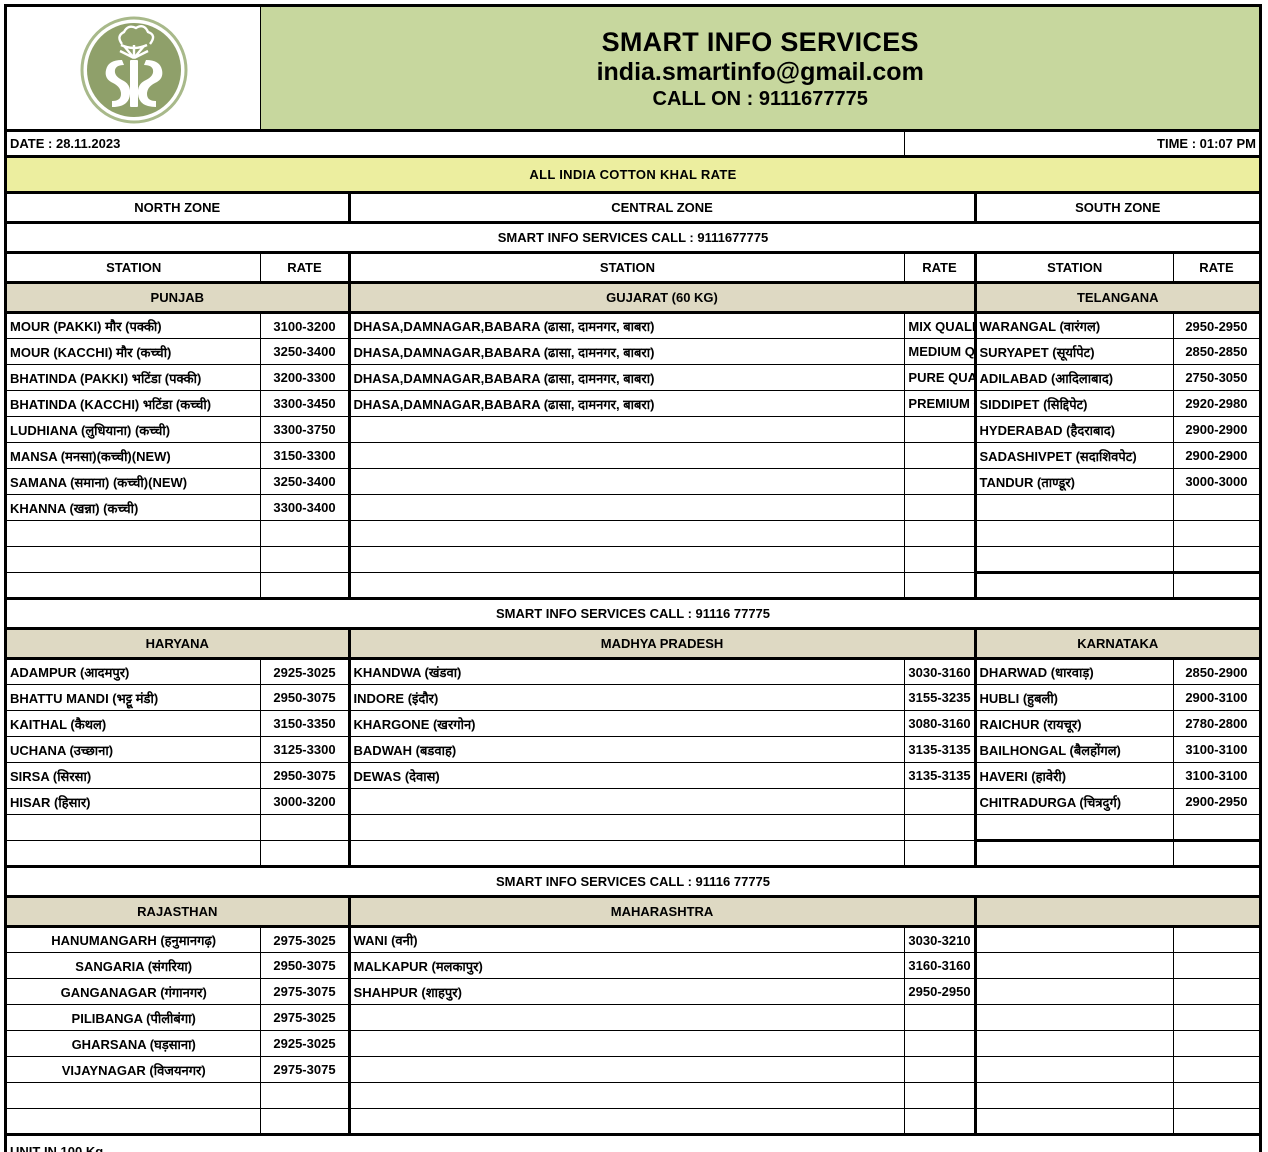 This screenshot has width=1268, height=1152. What do you see at coordinates (626, 965) in the screenshot?
I see `cell-station: MALKAPUR (मलकापुर)` at bounding box center [626, 965].